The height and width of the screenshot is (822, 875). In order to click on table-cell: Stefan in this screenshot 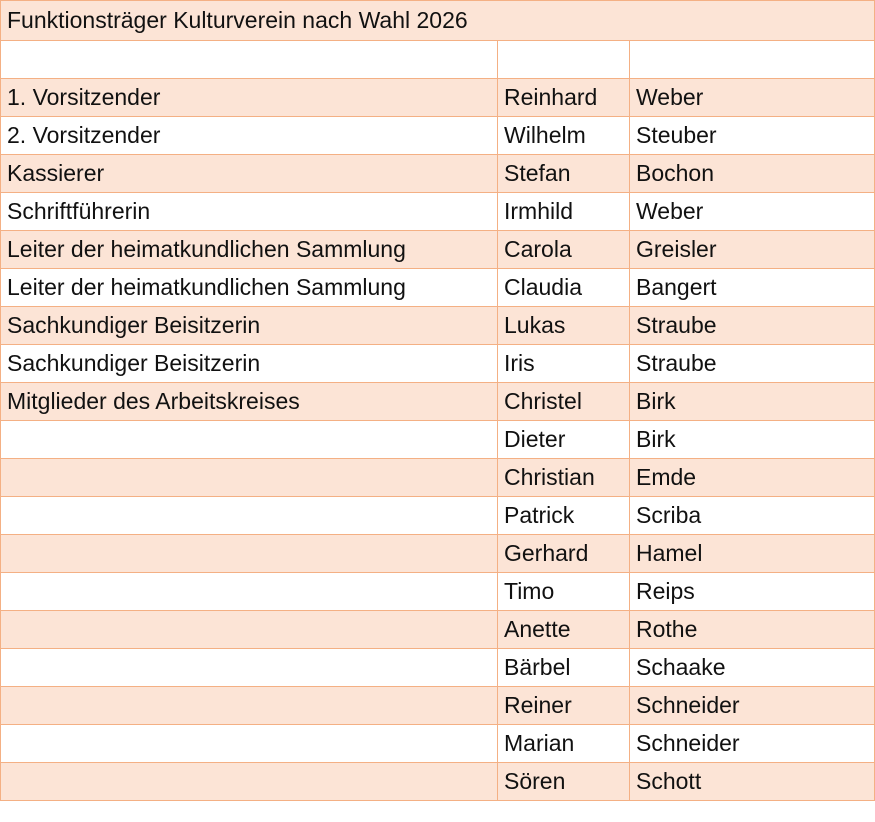, I will do `click(563, 173)`.